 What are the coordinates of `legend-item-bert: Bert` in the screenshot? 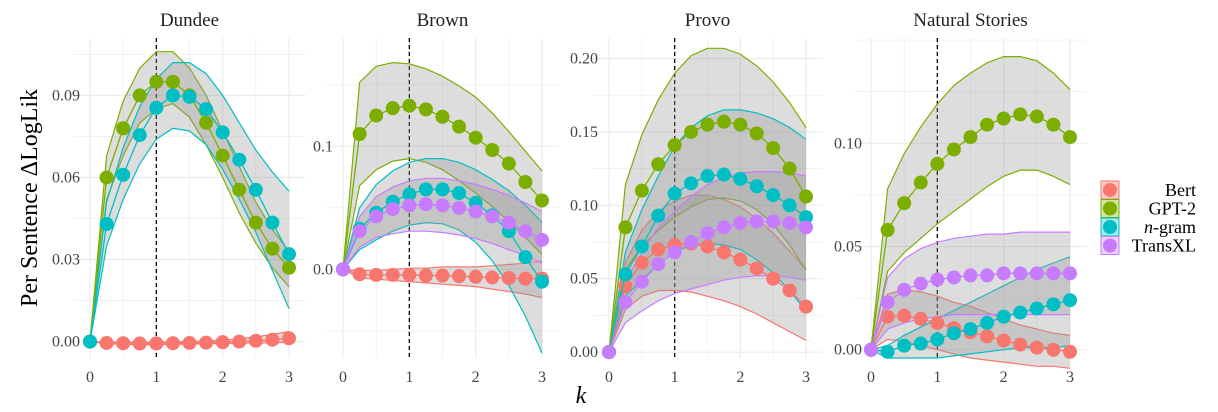 It's located at (1148, 190).